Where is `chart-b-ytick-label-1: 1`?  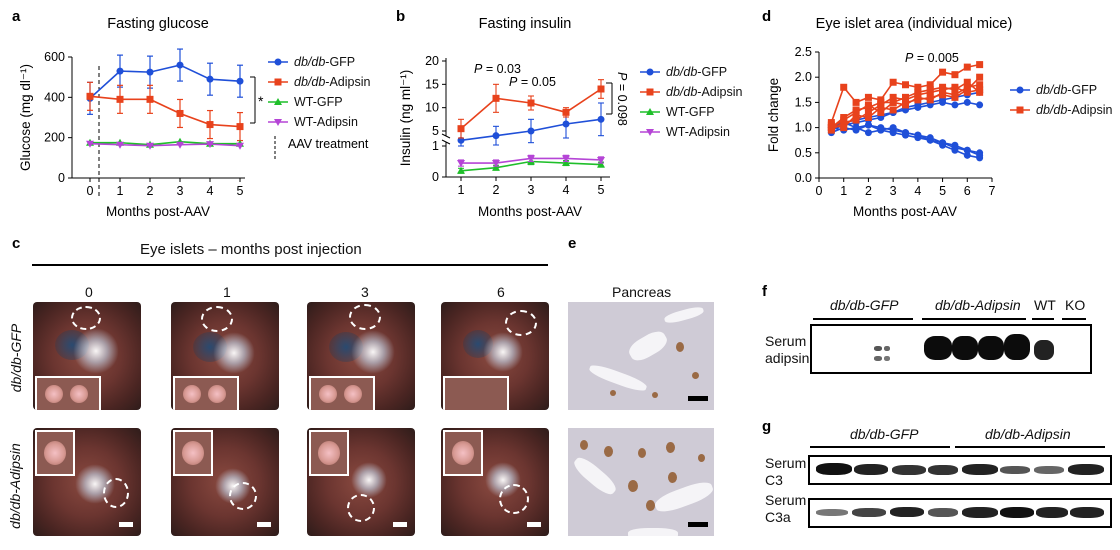
chart-b-ytick-label-1: 1 is located at coordinates (435, 146).